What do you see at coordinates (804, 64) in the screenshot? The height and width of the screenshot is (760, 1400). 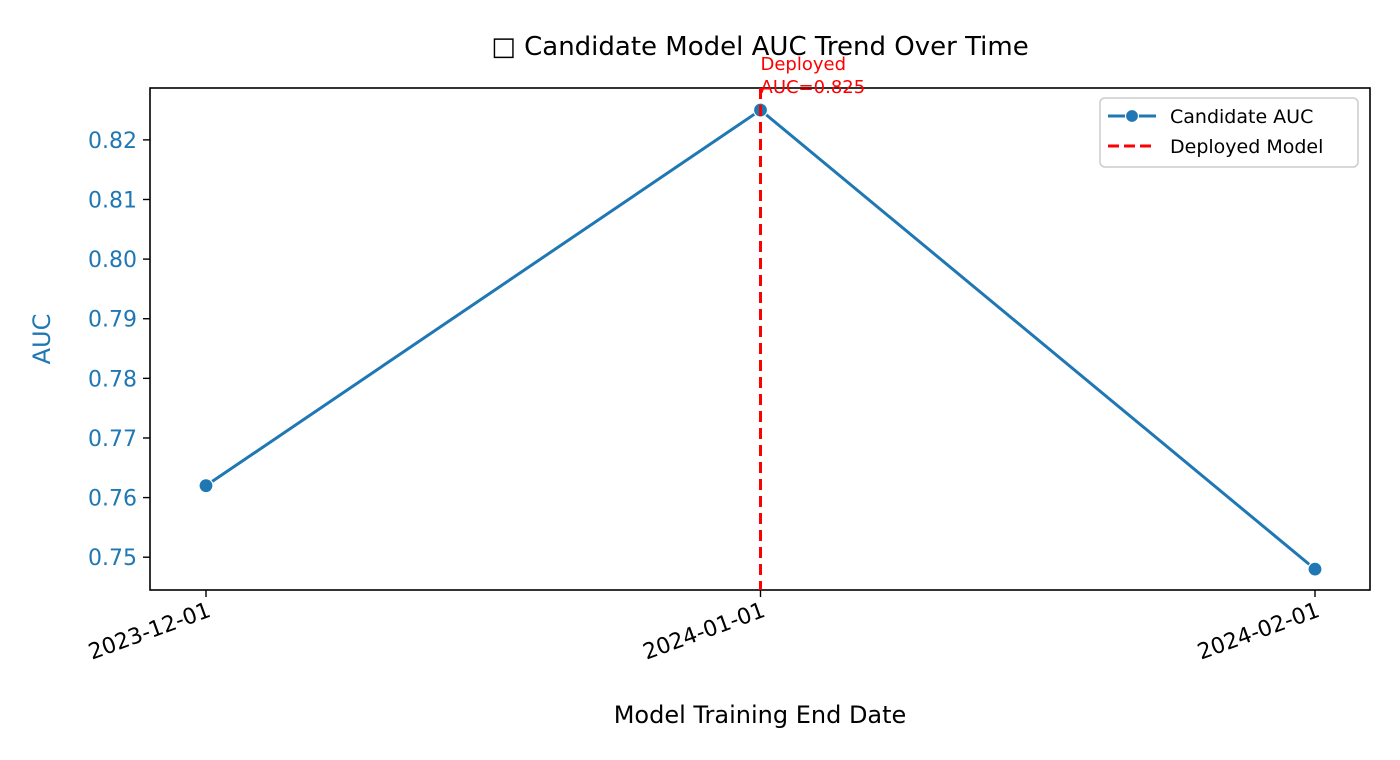 I see `deployed-annotation-line: Deployed` at bounding box center [804, 64].